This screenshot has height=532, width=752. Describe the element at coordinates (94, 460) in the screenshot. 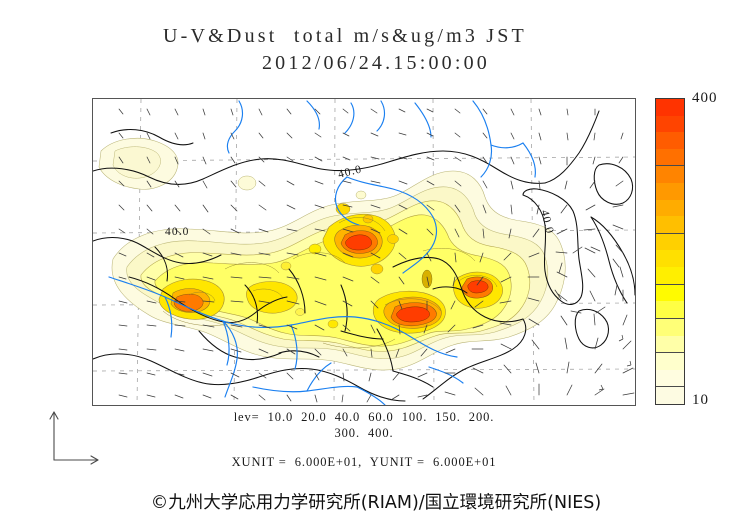

I see `vector-key-x-arrowhead` at that location.